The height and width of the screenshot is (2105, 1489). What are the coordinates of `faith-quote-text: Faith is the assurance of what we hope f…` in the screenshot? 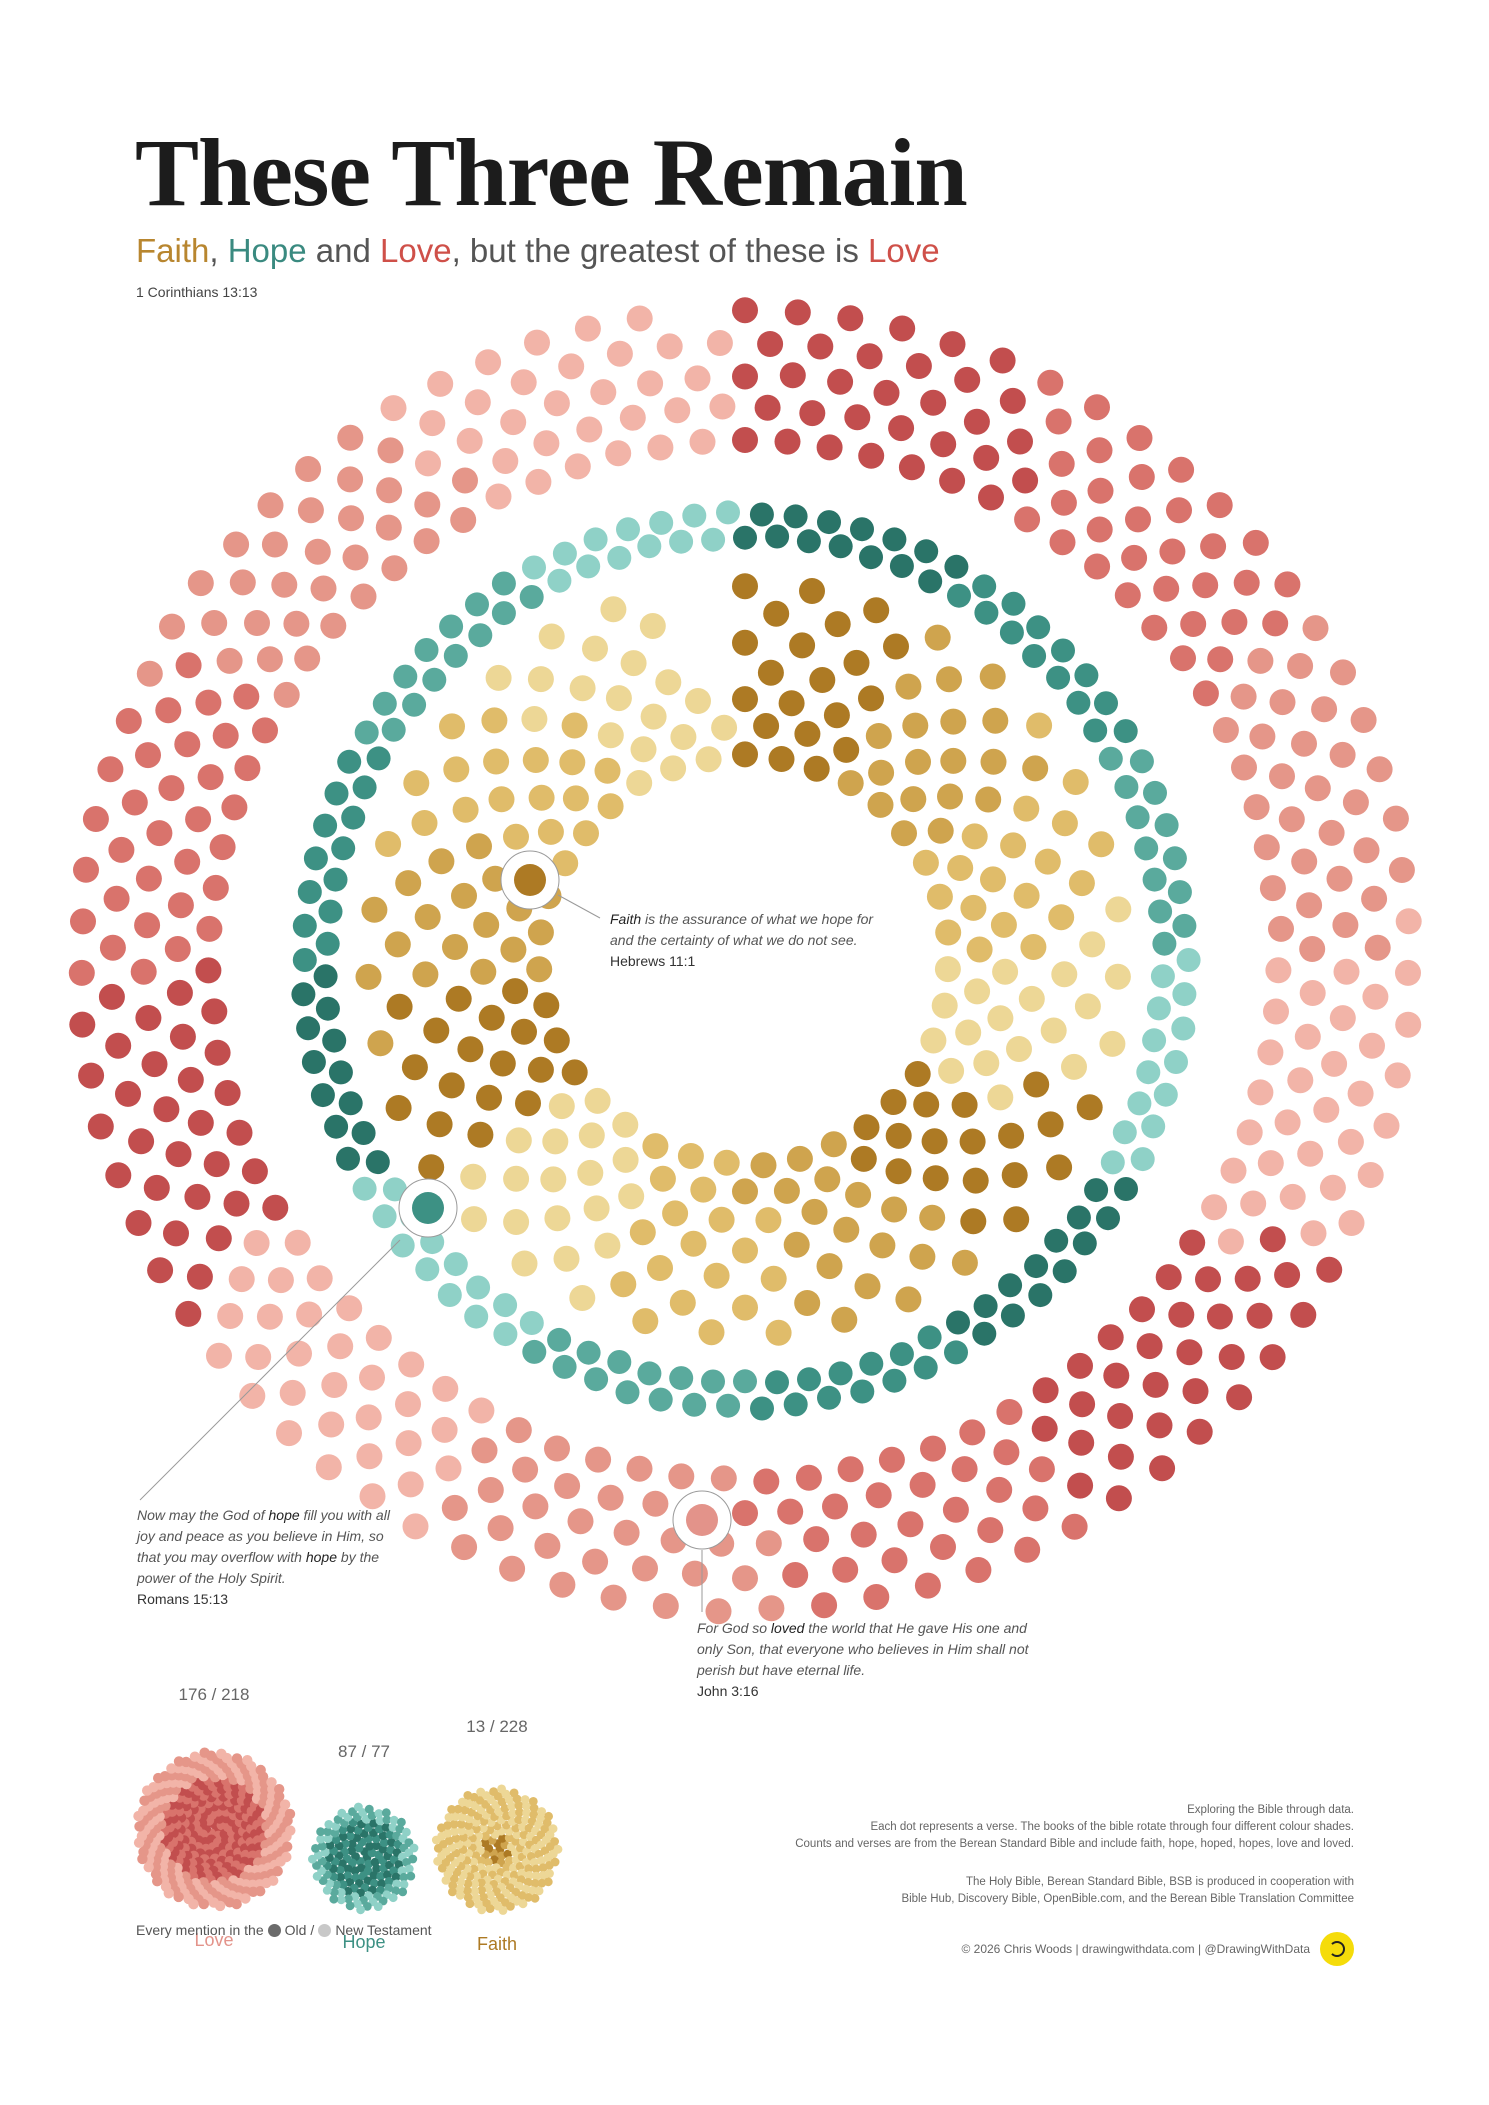 It's located at (755, 930).